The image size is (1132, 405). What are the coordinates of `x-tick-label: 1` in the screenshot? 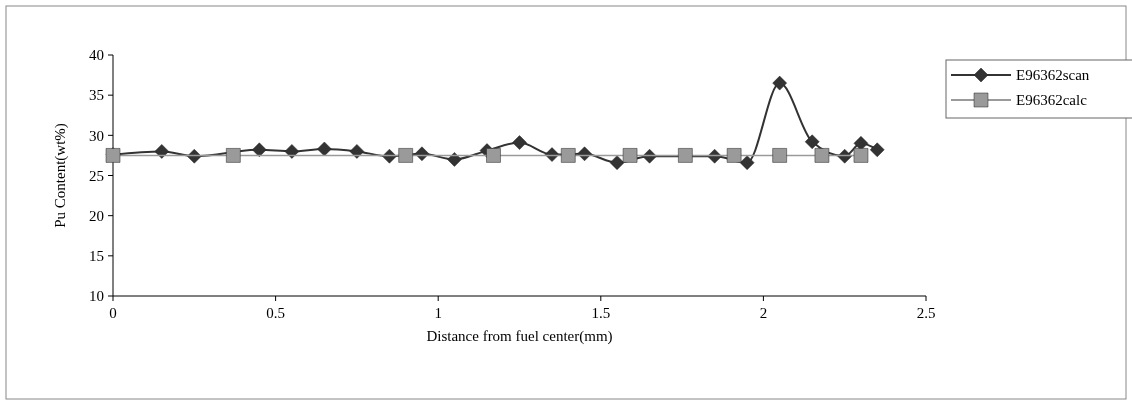 It's located at (438, 313).